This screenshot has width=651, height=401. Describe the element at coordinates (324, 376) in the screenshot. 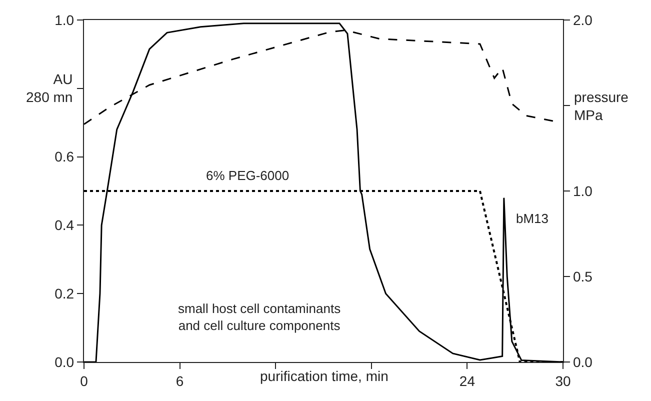

I see `x-axis-title: purification time, min` at that location.